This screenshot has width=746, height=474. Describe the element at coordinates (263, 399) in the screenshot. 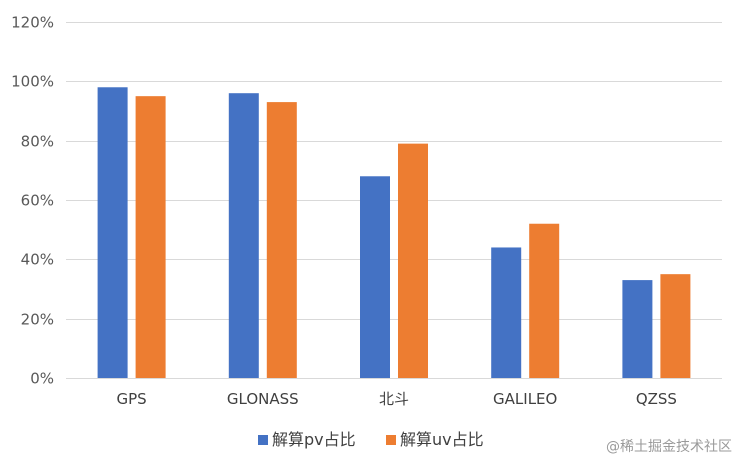

I see `x-category-label: GLONASS` at that location.